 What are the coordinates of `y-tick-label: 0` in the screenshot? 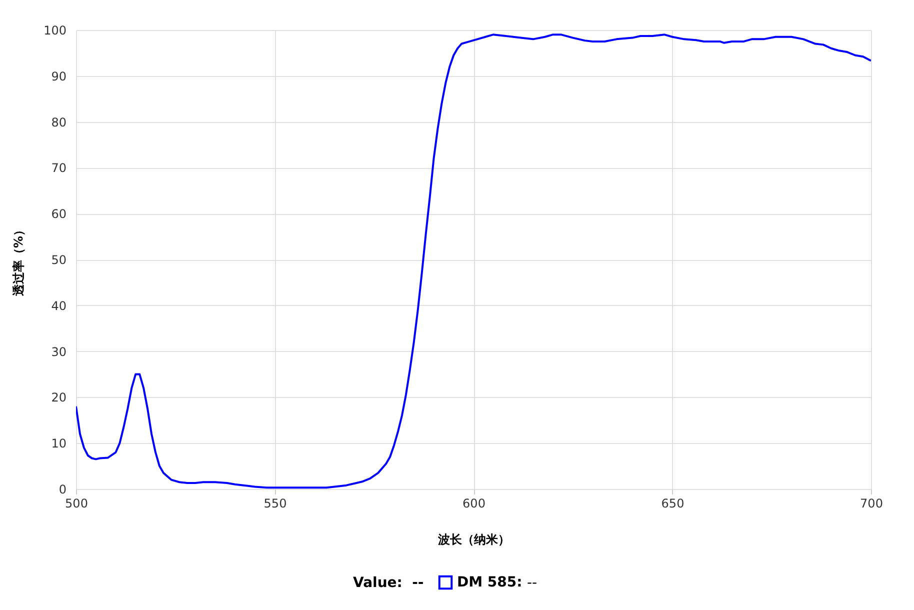 It's located at (62, 489).